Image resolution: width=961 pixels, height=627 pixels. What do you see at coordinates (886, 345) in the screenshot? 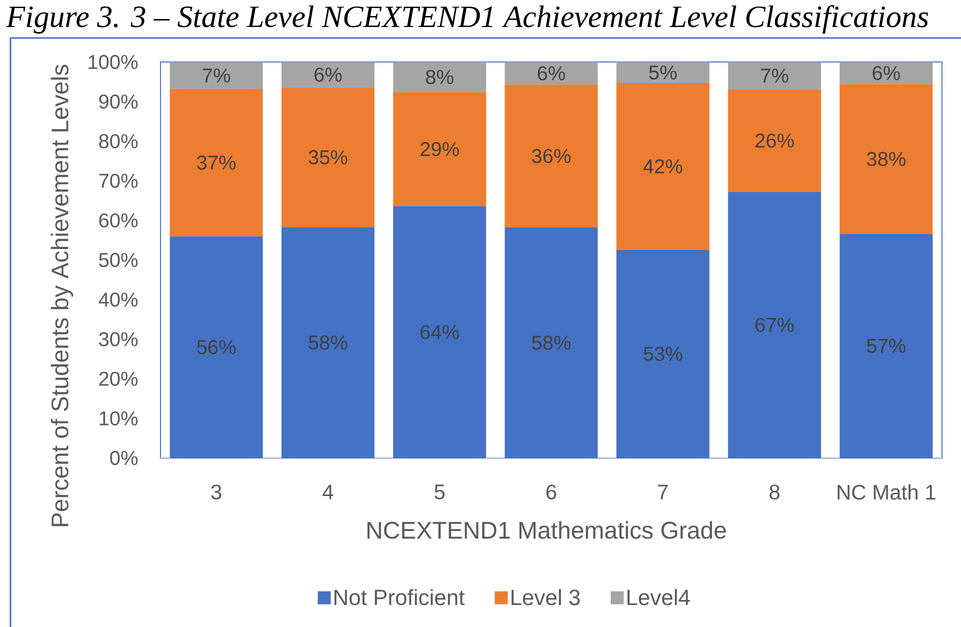
I see `data-label: 57%` at bounding box center [886, 345].